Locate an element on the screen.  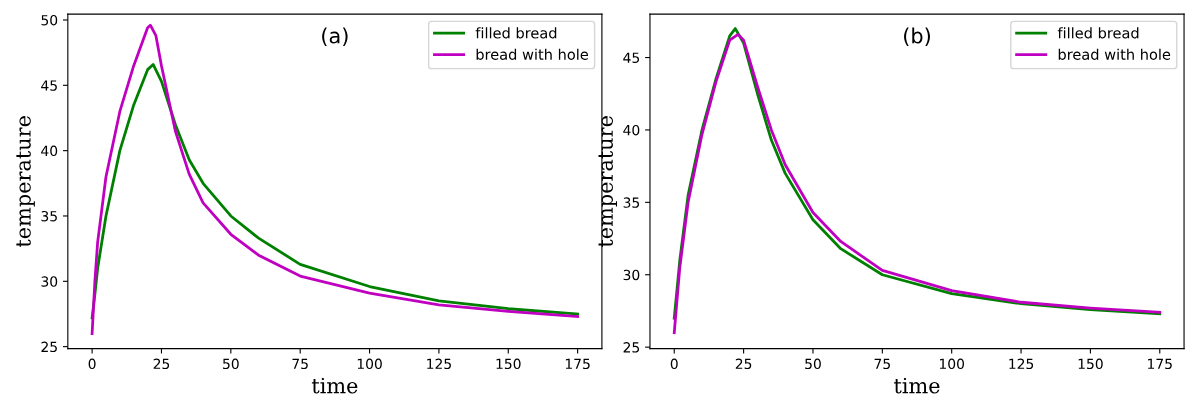
y-tick-label: 50 is located at coordinates (49, 20).